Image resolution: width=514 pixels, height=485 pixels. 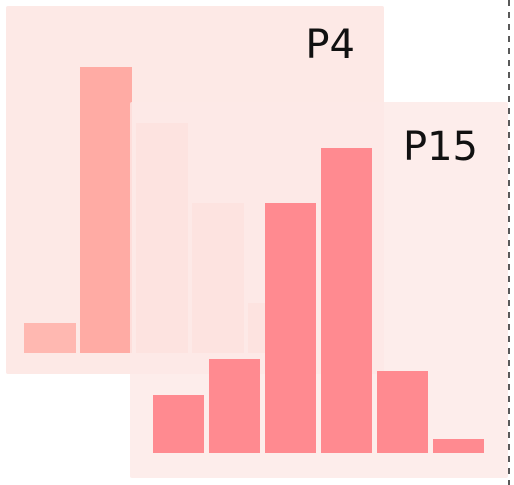 What do you see at coordinates (330, 45) in the screenshot?
I see `panel-p4-label: P4` at bounding box center [330, 45].